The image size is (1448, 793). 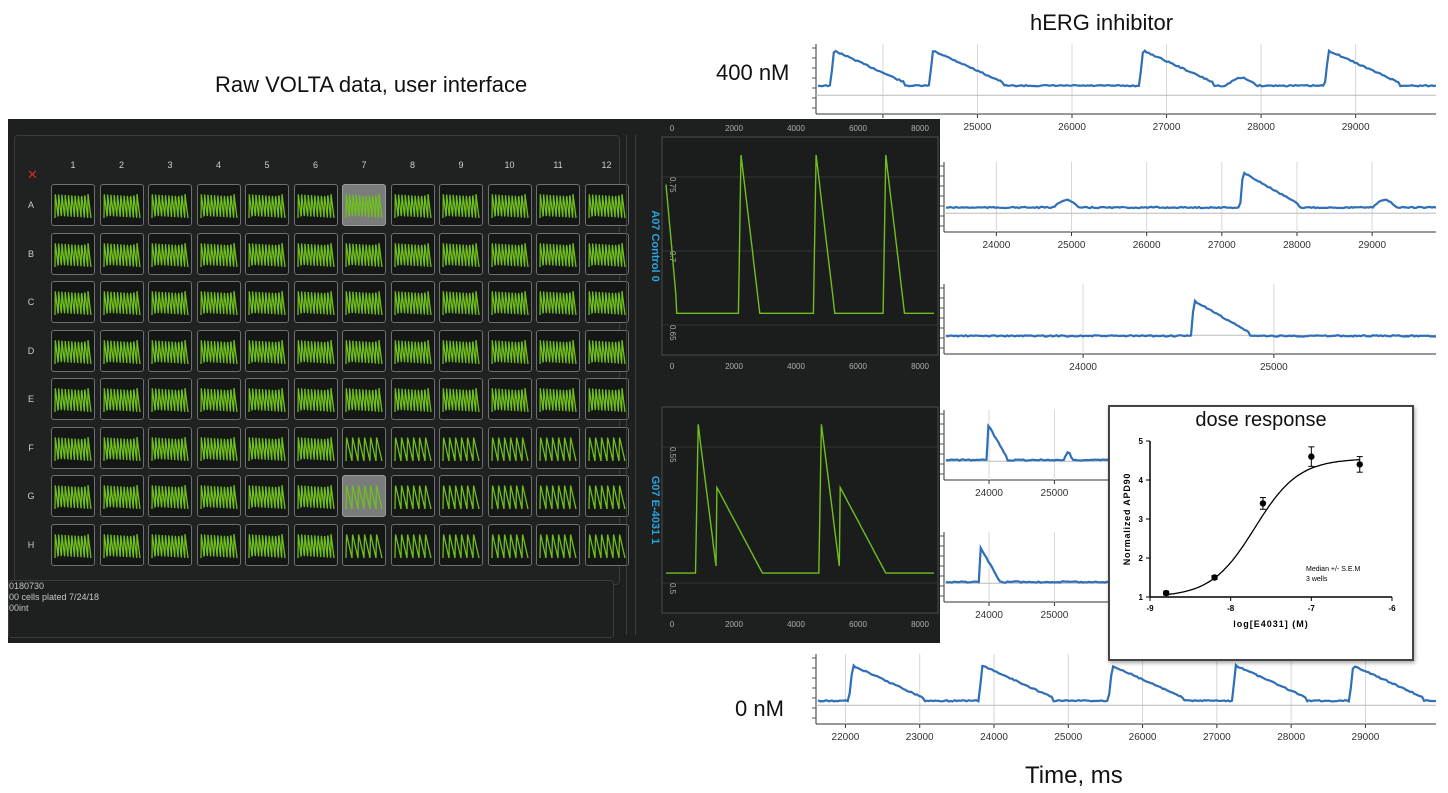 What do you see at coordinates (558, 253) in the screenshot?
I see `well-B11` at bounding box center [558, 253].